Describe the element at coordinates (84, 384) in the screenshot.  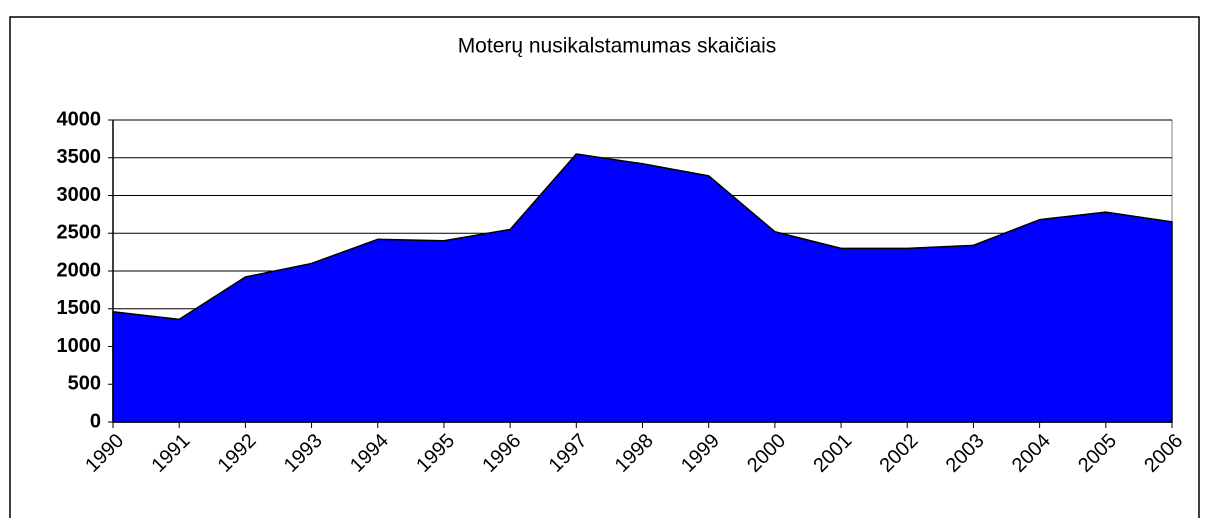
I see `y-tick-label: 500` at that location.